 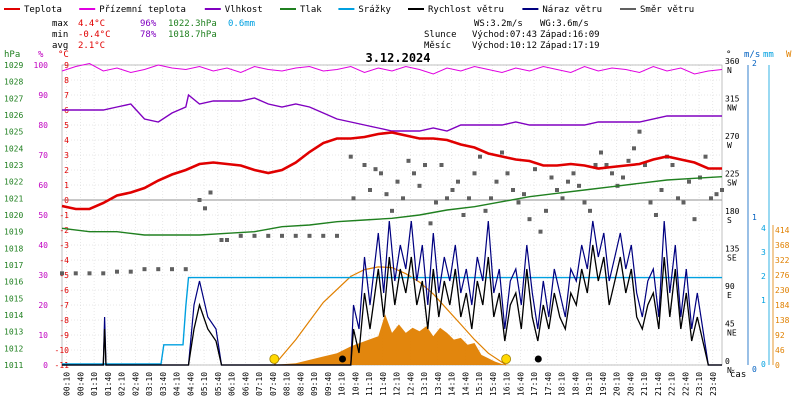 I want to click on pressure-line, so click(x=392, y=206).